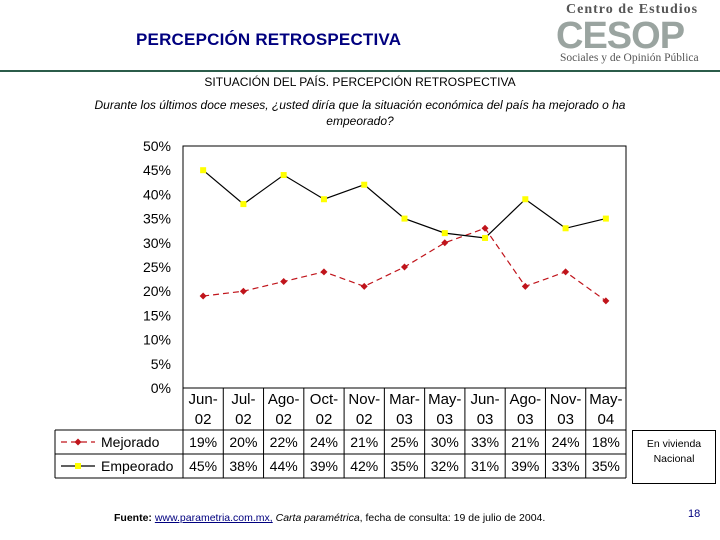 This screenshot has width=720, height=540. What do you see at coordinates (404, 442) in the screenshot?
I see `table-cell-mejorado: 25%` at bounding box center [404, 442].